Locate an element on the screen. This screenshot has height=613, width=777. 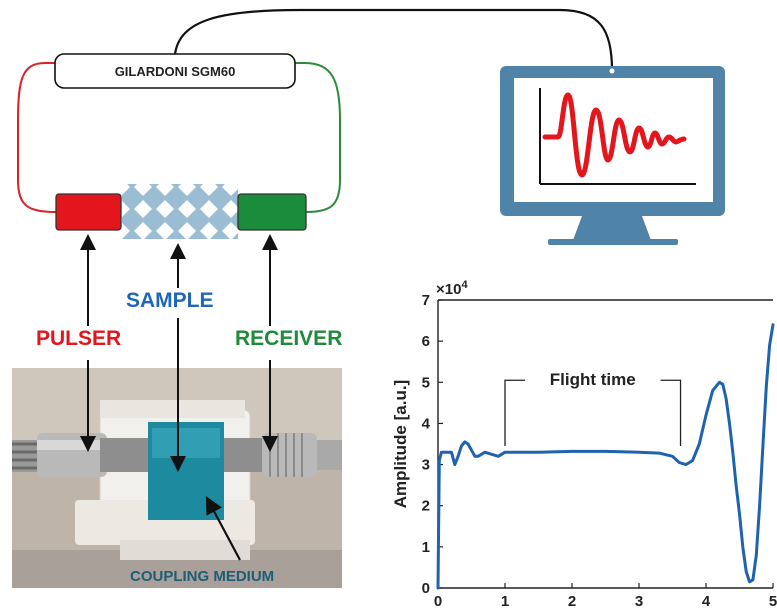
waveform-icon is located at coordinates (614, 135).